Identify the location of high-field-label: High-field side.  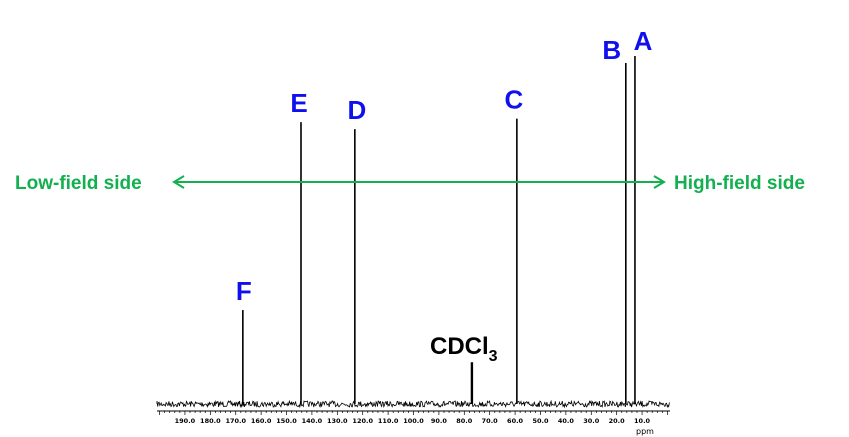
(739, 183).